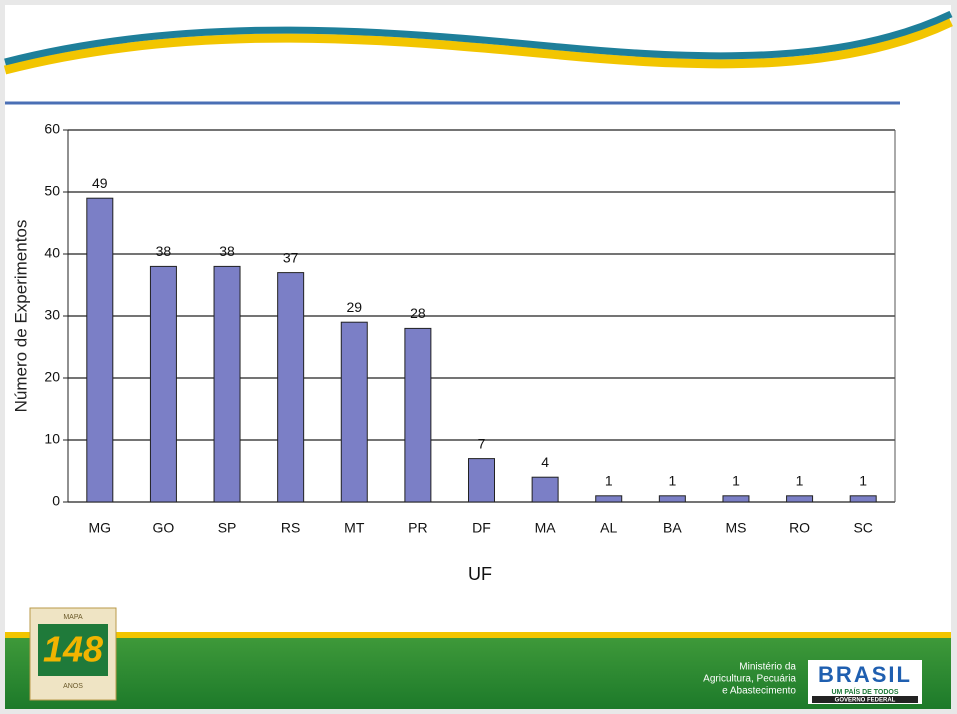 This screenshot has width=957, height=714. What do you see at coordinates (52, 315) in the screenshot?
I see `y-tick-label: 30` at bounding box center [52, 315].